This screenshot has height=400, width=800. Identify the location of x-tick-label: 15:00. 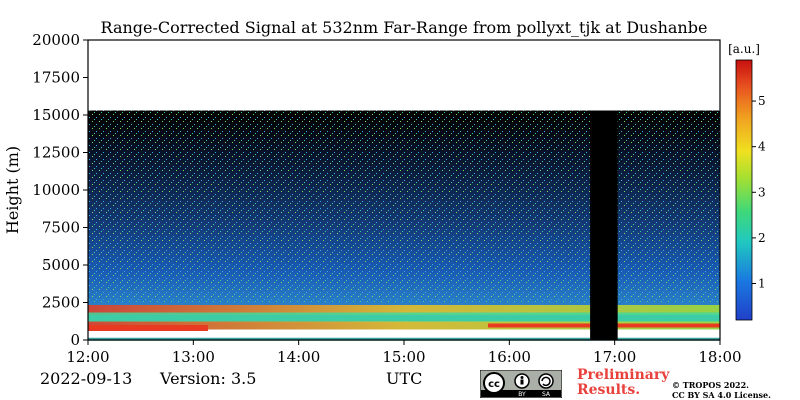
(403, 357).